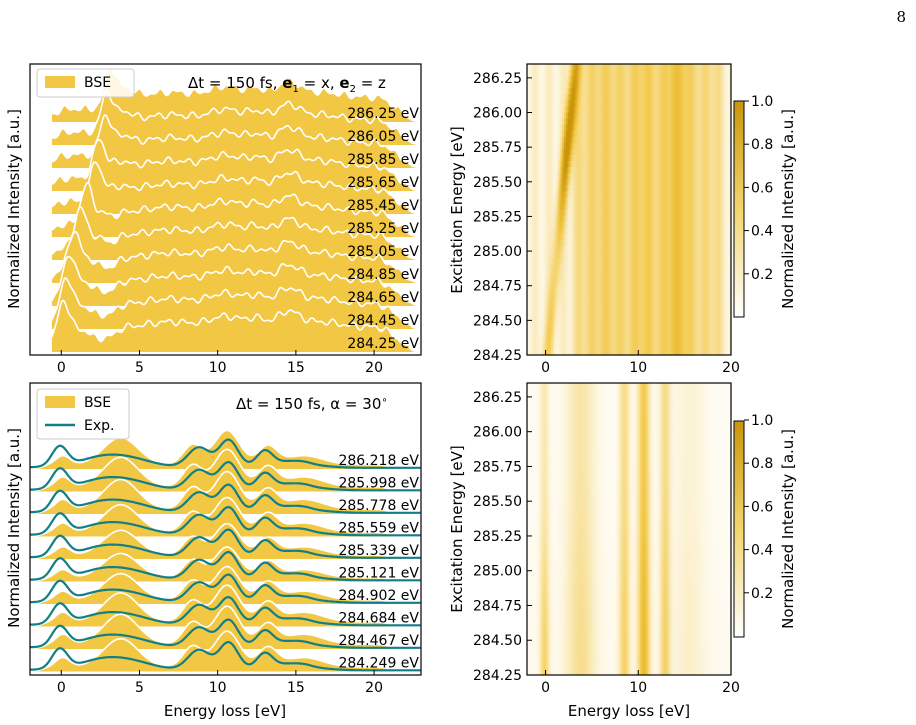 The height and width of the screenshot is (725, 916). I want to click on y-axis-label: Normalized Intensity [a.u.], so click(14, 209).